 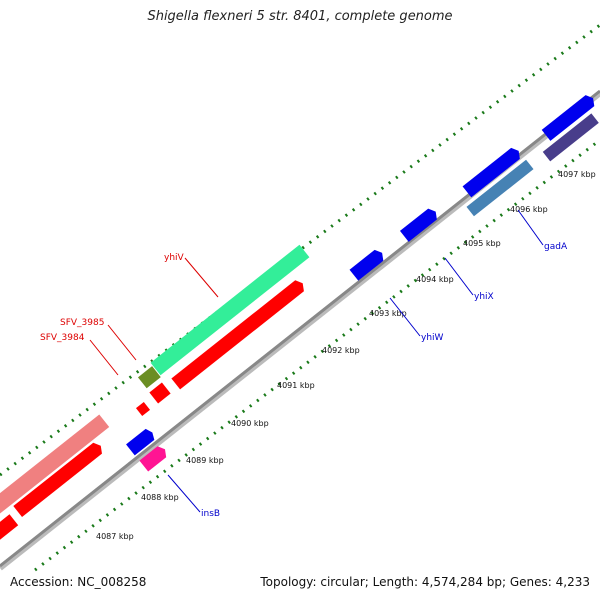 I want to click on gene-label-yhiV: yhiV, so click(x=174, y=258).